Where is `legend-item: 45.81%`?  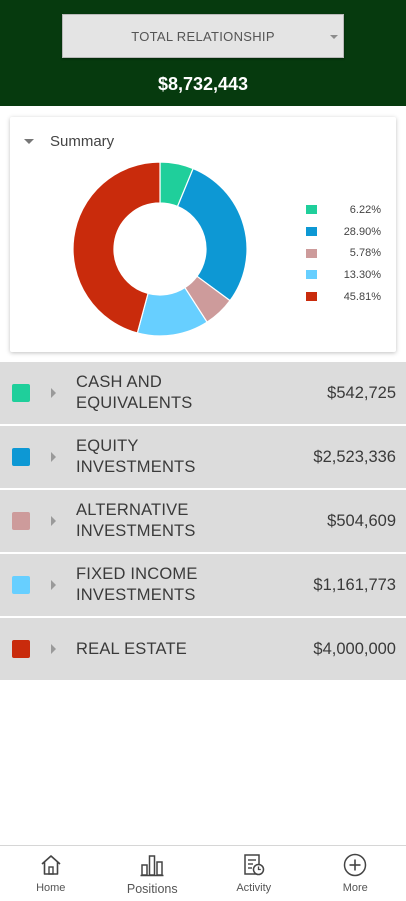 legend-item: 45.81% is located at coordinates (343, 297).